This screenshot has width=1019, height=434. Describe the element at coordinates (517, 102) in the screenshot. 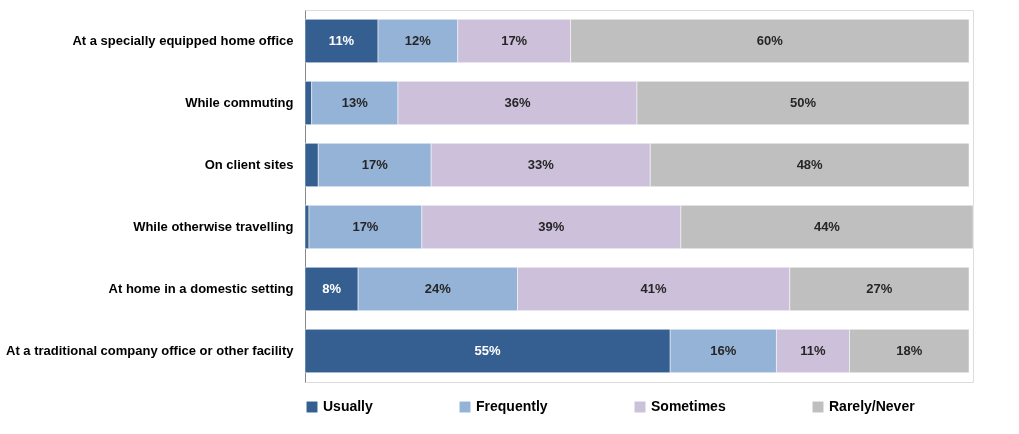

I see `data-label: 36%` at that location.